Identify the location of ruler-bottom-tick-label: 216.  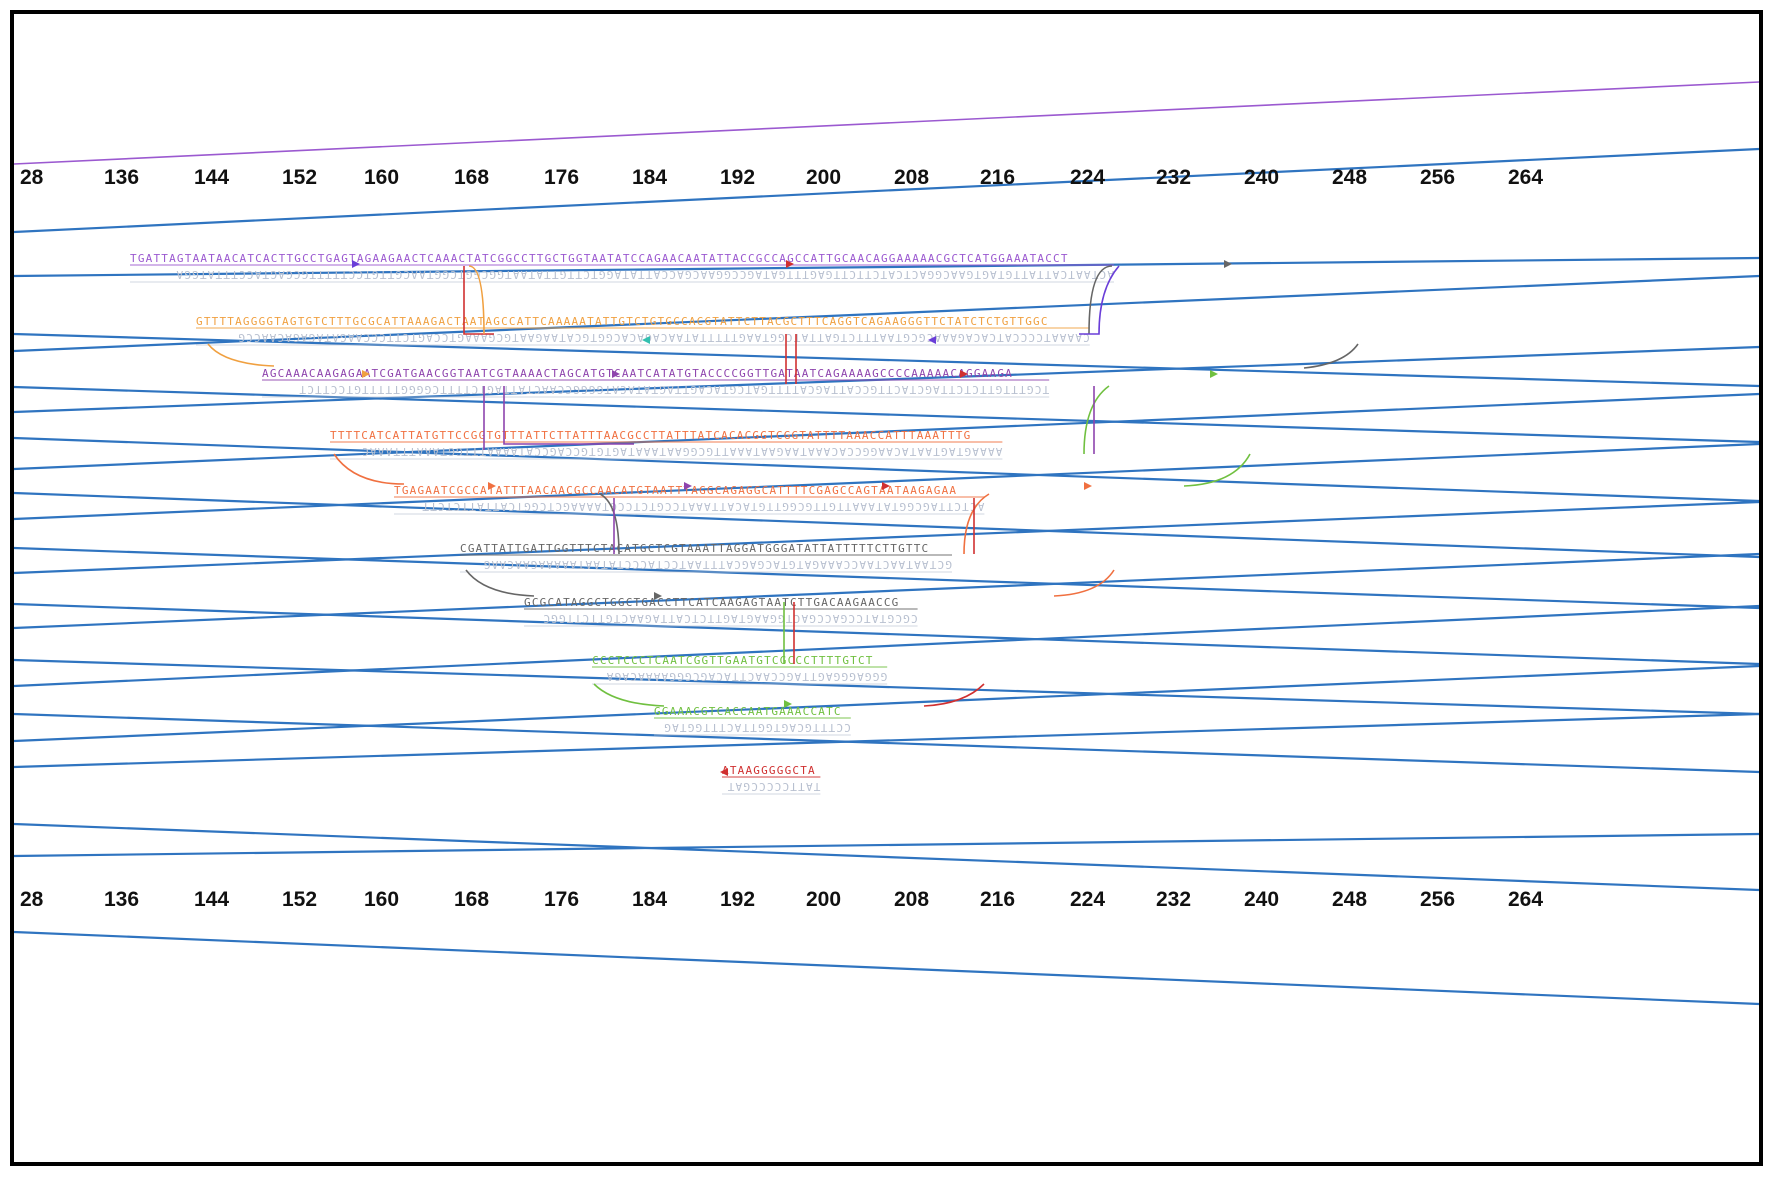
(997, 899).